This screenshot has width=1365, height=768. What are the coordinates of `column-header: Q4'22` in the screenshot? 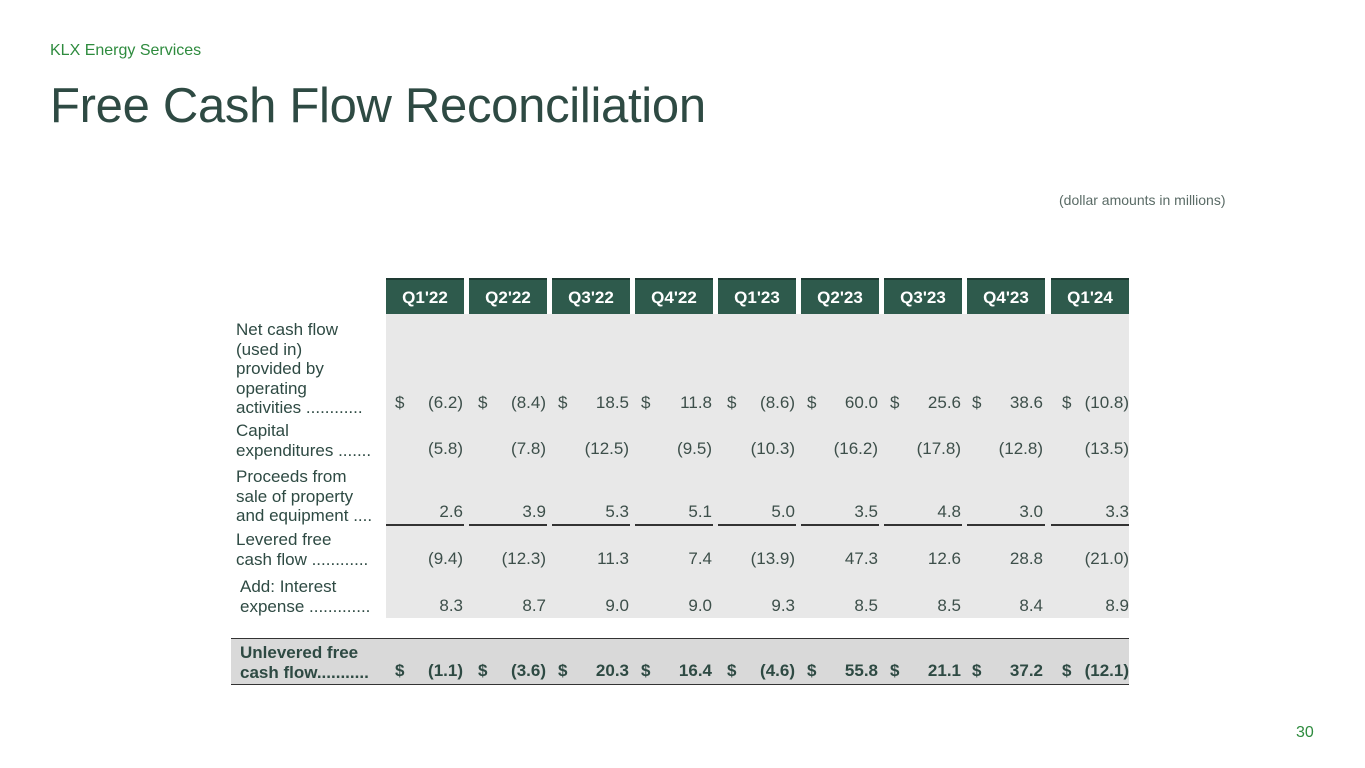 It's located at (674, 296).